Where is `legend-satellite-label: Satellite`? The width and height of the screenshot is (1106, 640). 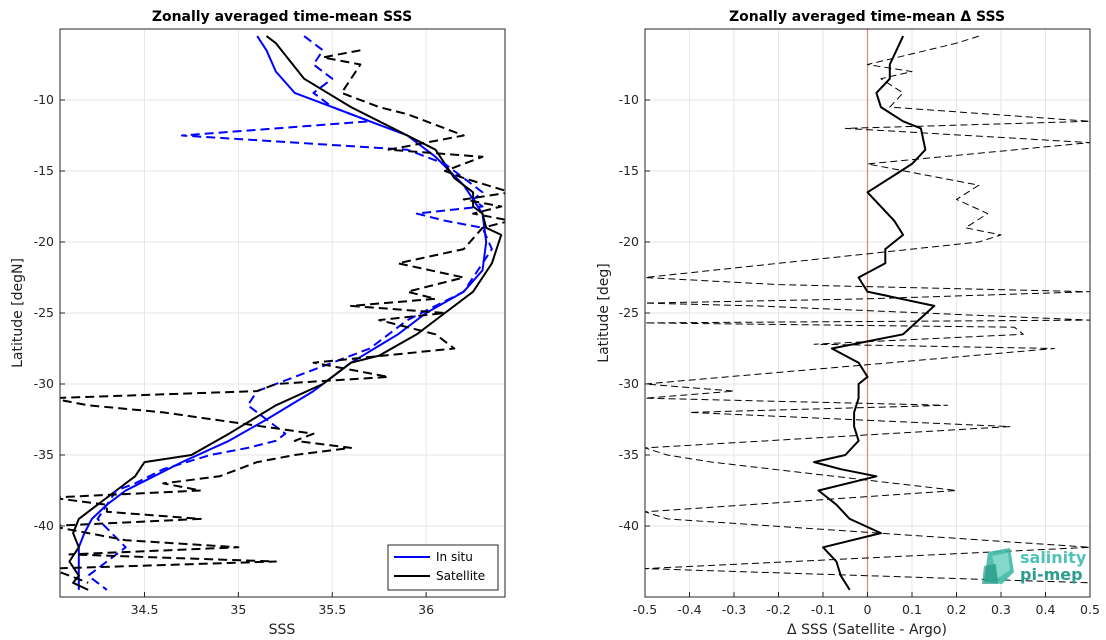
legend-satellite-label: Satellite is located at coordinates (460, 576).